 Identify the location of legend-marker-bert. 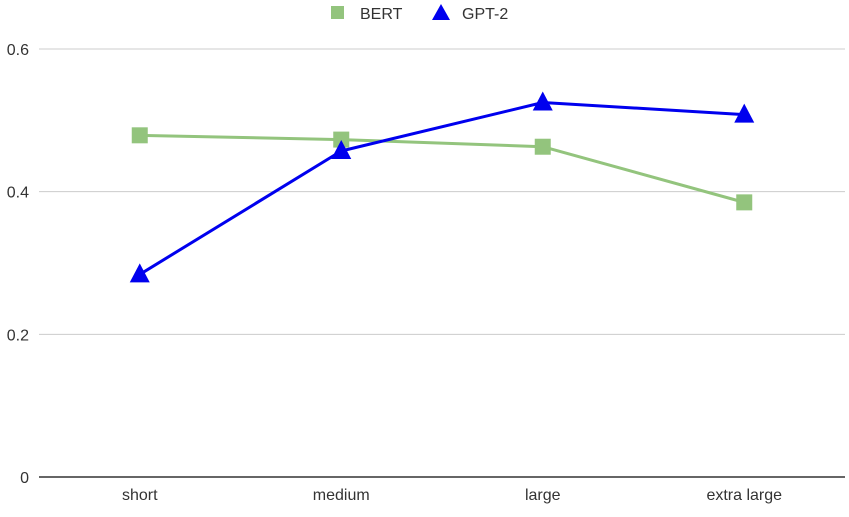
(337, 12).